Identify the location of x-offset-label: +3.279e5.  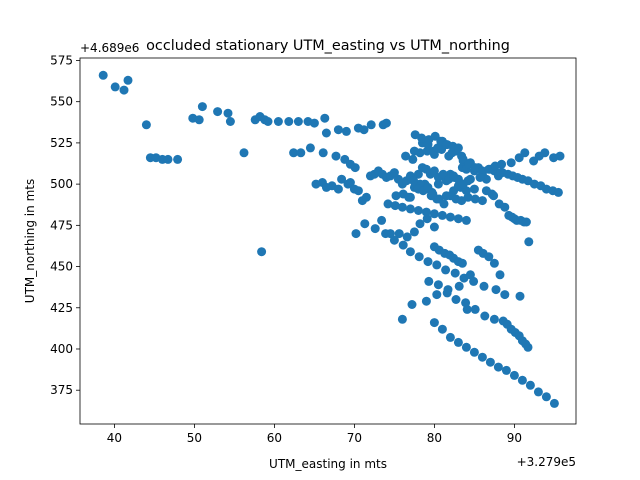
(546, 462).